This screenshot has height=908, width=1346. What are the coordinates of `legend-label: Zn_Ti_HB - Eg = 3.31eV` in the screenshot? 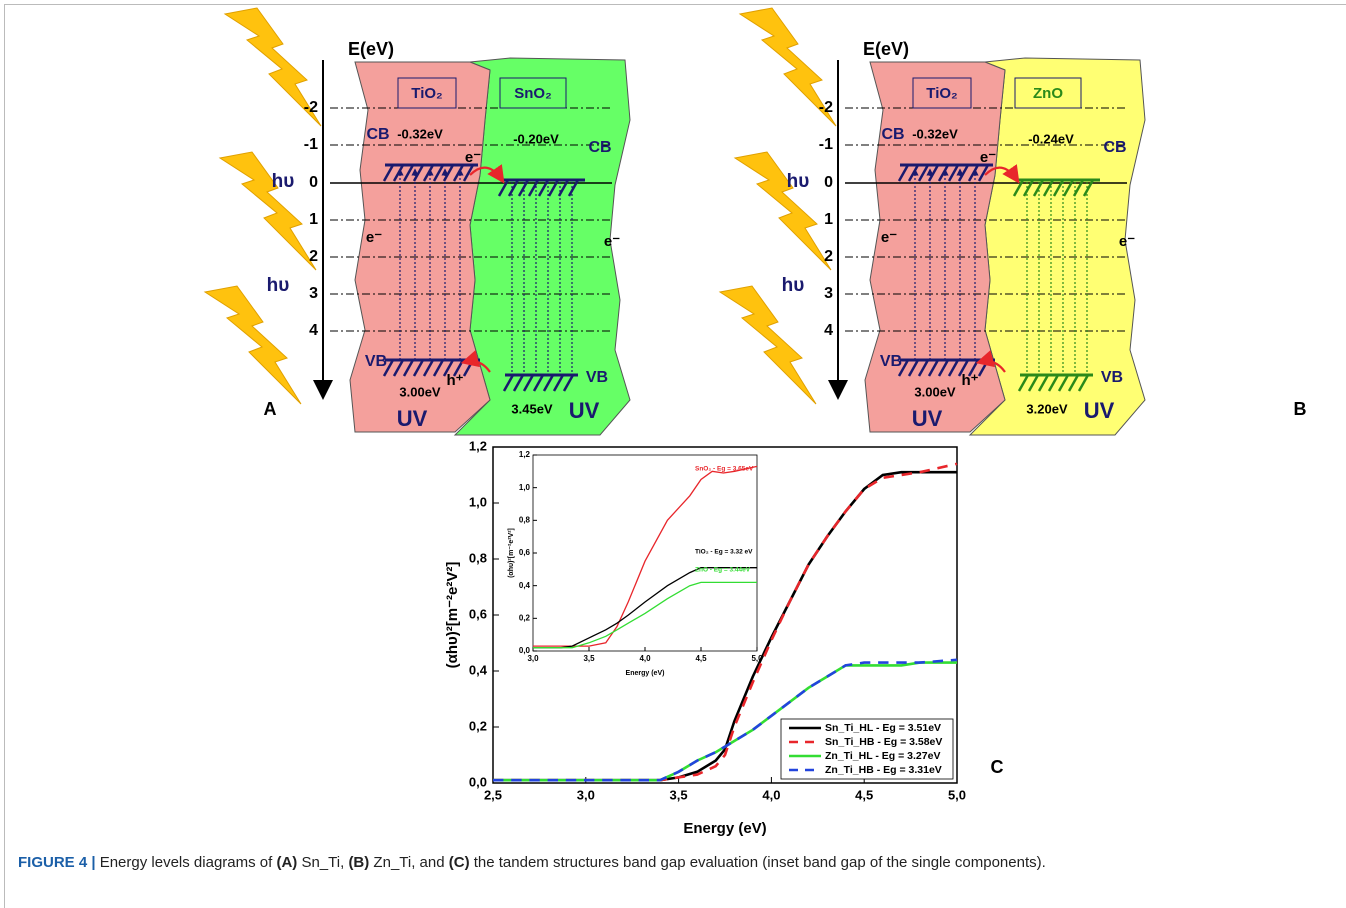 It's located at (883, 770).